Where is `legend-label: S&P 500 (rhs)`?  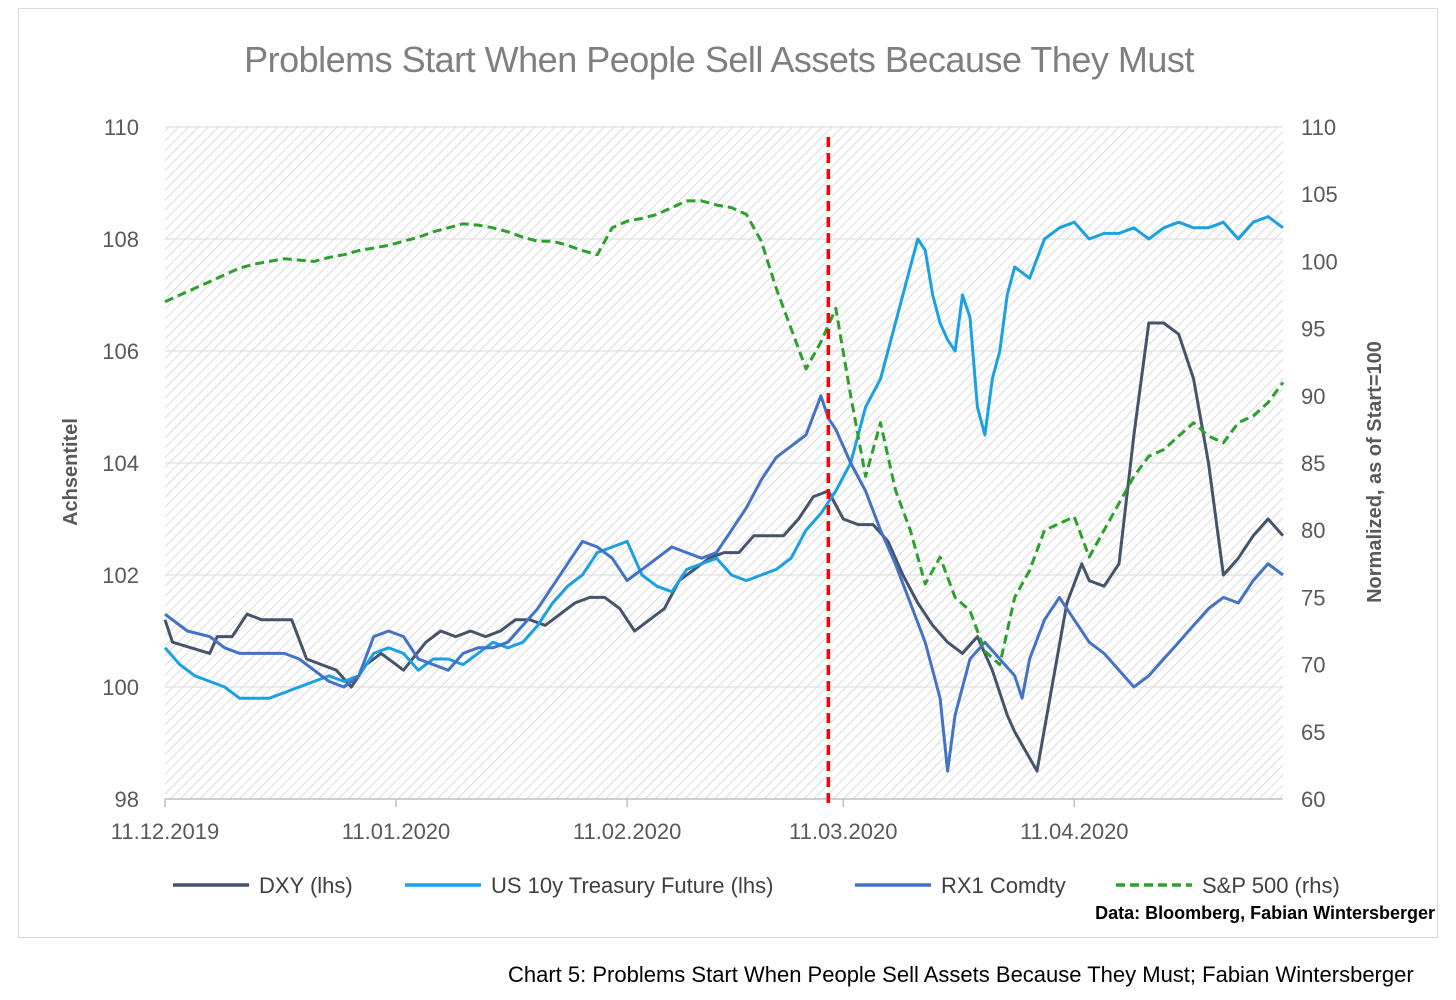 legend-label: S&P 500 (rhs) is located at coordinates (1271, 885).